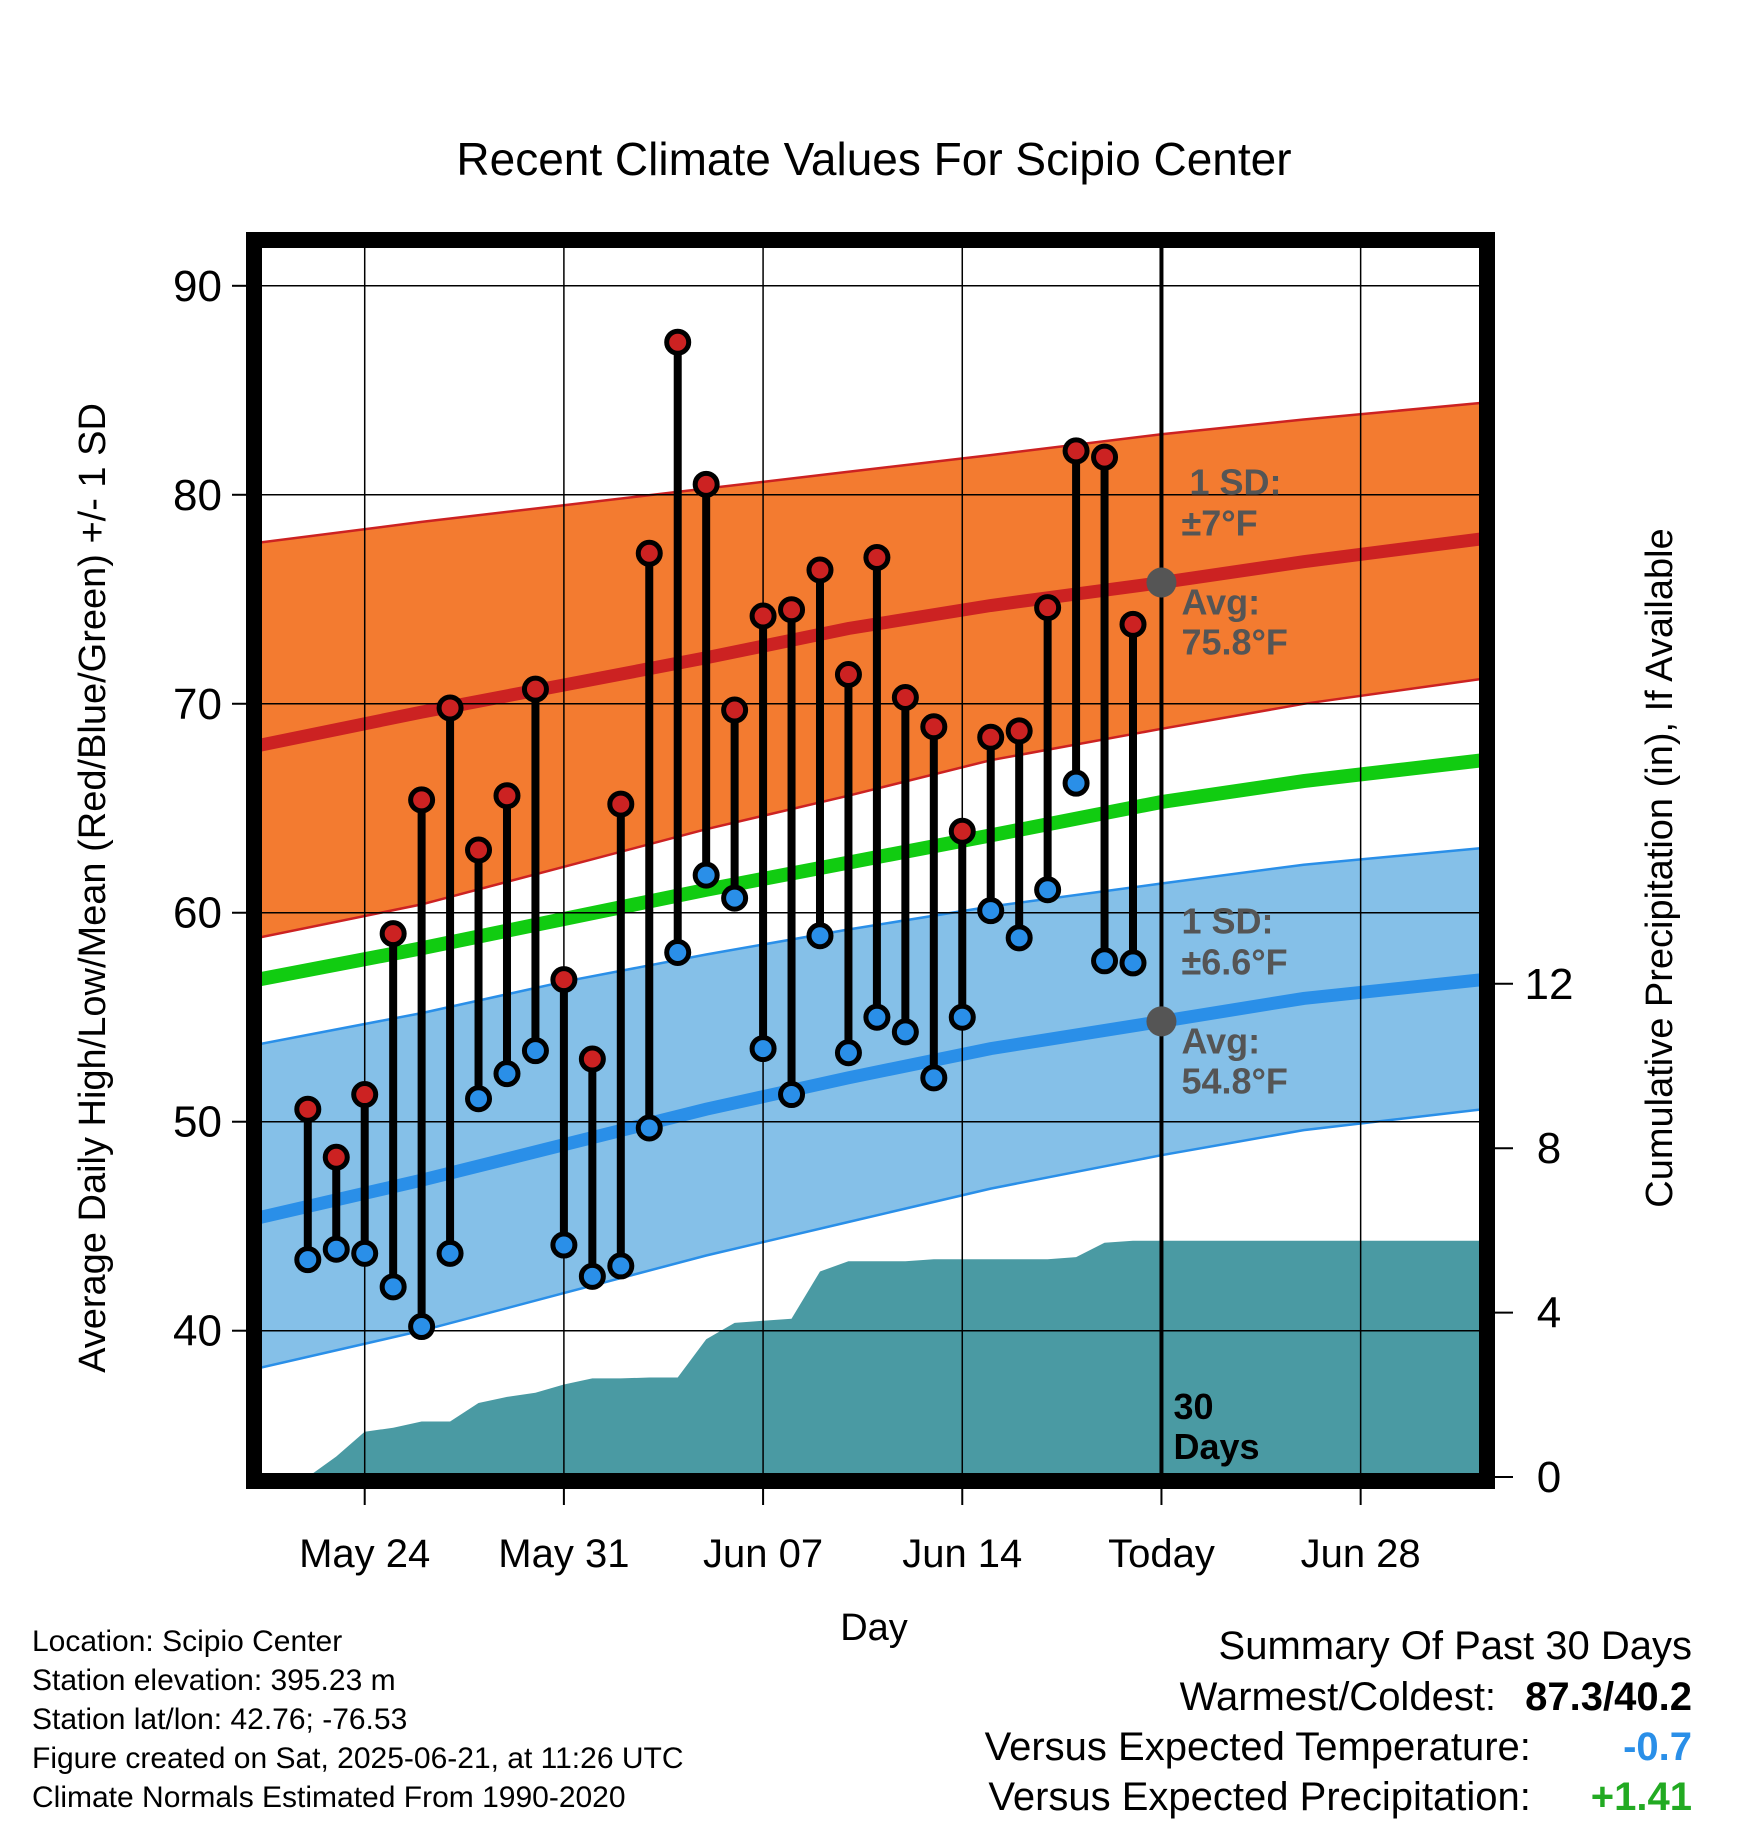 Image resolution: width=1748 pixels, height=1828 pixels. I want to click on warmest-value: 87.3/40.2, so click(1608, 1697).